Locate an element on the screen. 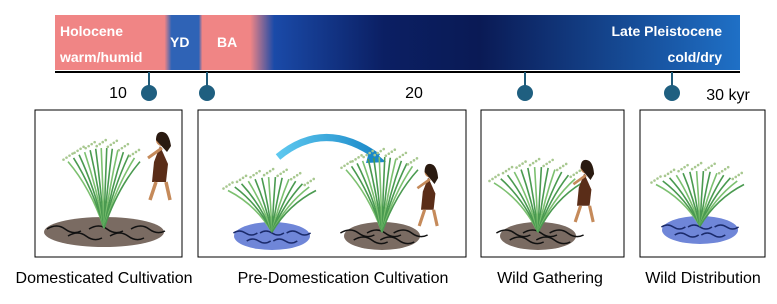 The width and height of the screenshot is (777, 304). caption: Wild Distribution is located at coordinates (703, 278).